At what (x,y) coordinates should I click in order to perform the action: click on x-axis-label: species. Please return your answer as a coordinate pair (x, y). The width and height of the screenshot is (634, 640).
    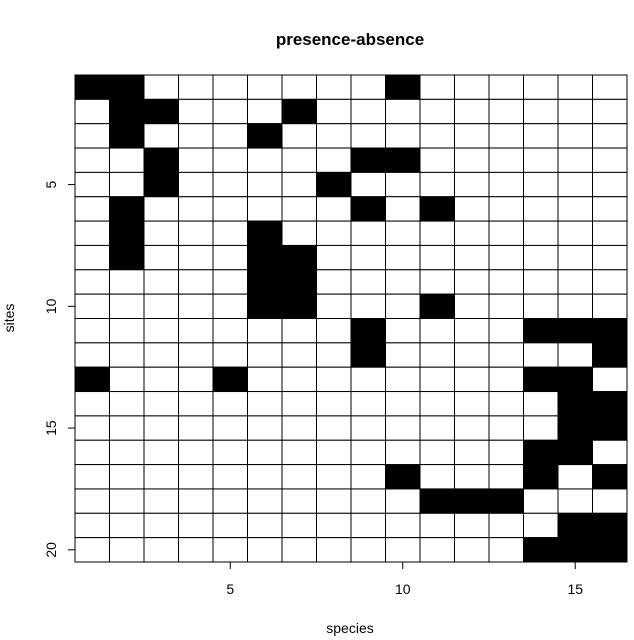
    Looking at the image, I should click on (349, 628).